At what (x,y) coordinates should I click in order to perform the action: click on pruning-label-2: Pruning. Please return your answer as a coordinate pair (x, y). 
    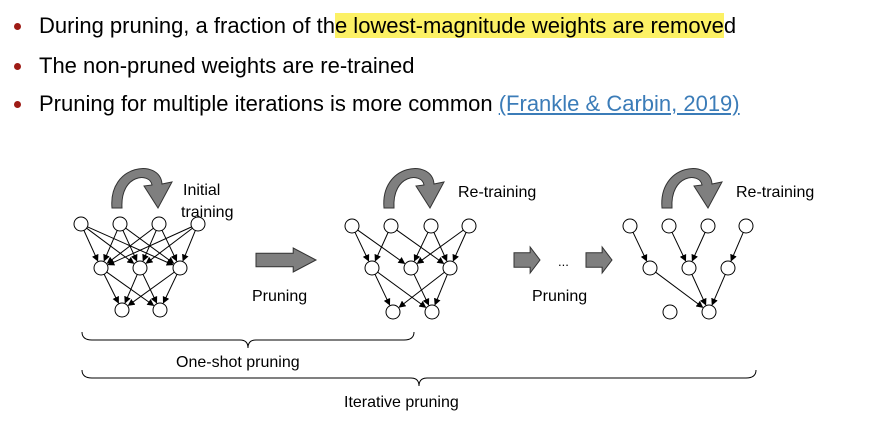
    Looking at the image, I should click on (560, 296).